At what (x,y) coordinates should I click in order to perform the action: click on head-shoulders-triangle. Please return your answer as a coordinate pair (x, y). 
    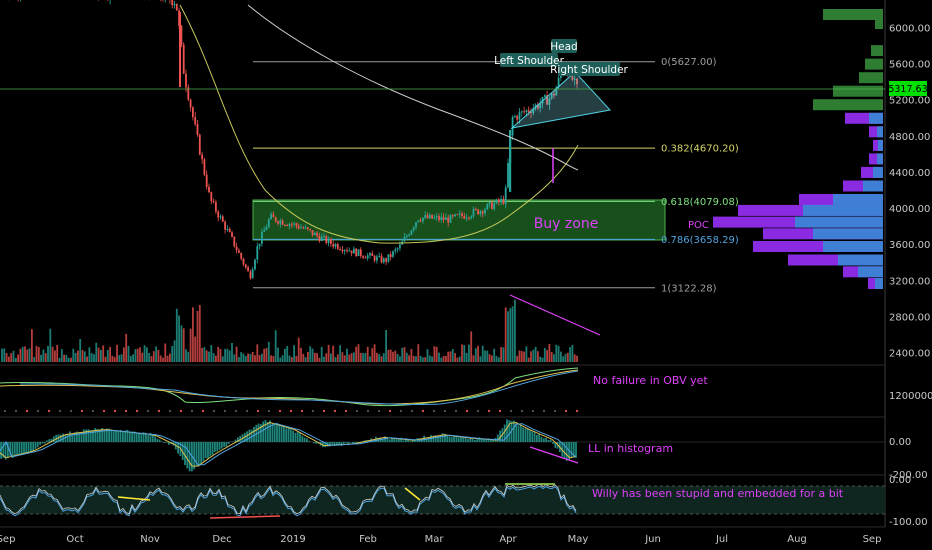
    Looking at the image, I should click on (560, 100).